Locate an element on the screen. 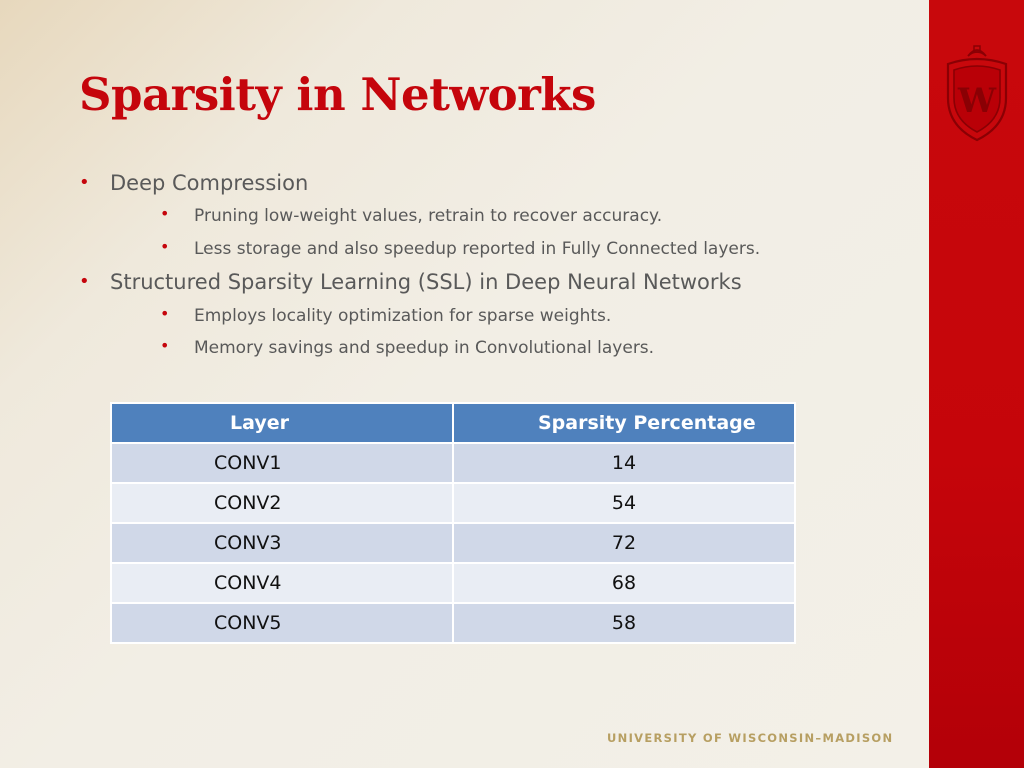 This screenshot has height=768, width=1024. table-row: CONV3 72 is located at coordinates (453, 543).